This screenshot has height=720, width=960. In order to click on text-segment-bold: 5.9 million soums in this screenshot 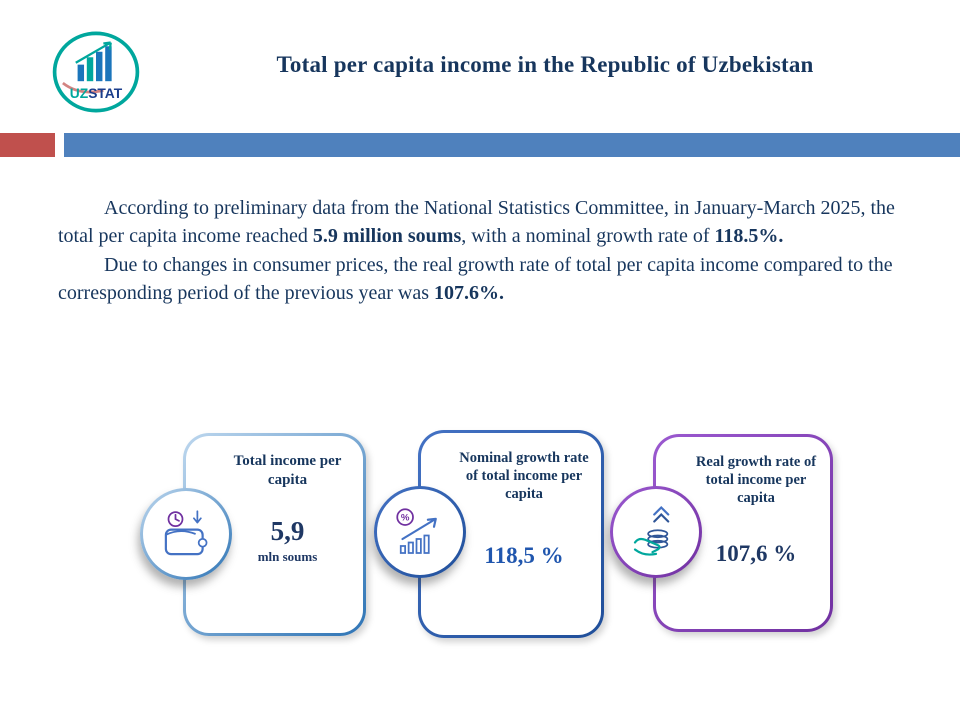, I will do `click(387, 236)`.